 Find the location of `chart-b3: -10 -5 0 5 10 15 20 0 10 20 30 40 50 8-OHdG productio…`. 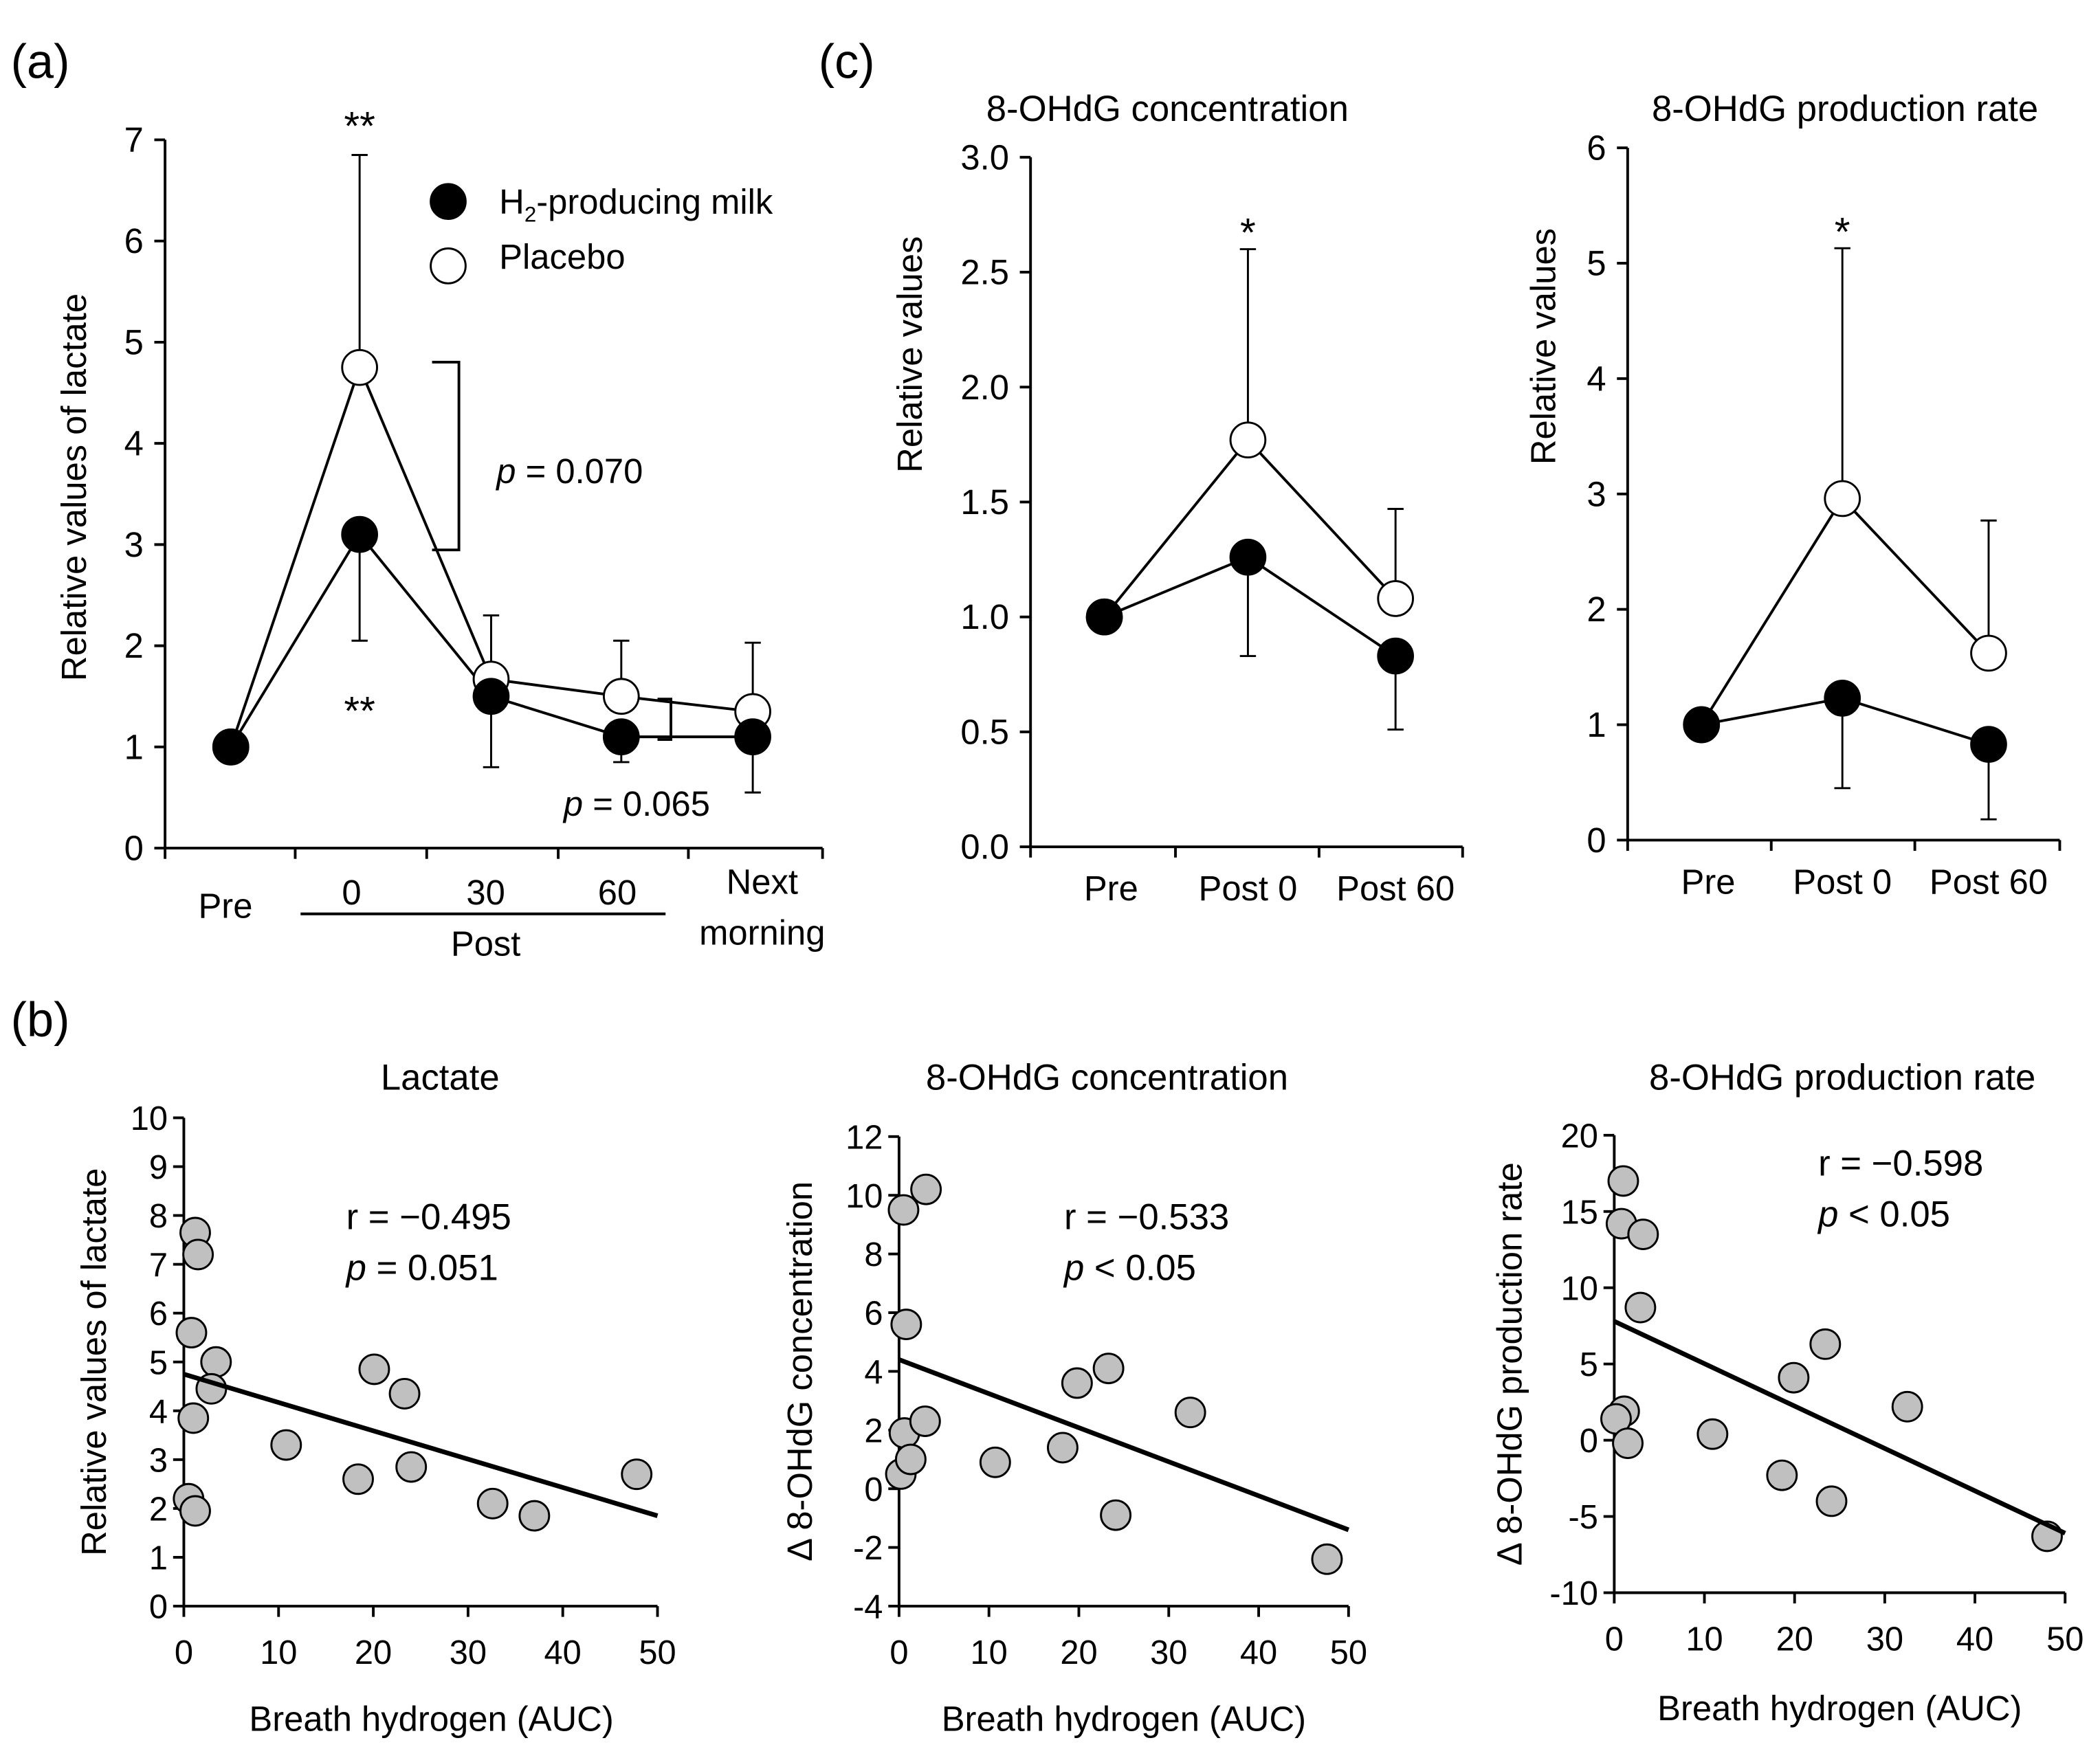

chart-b3: -10 -5 0 5 10 15 20 0 10 20 30 40 50 8-OHdG productio… is located at coordinates (1787, 1392).